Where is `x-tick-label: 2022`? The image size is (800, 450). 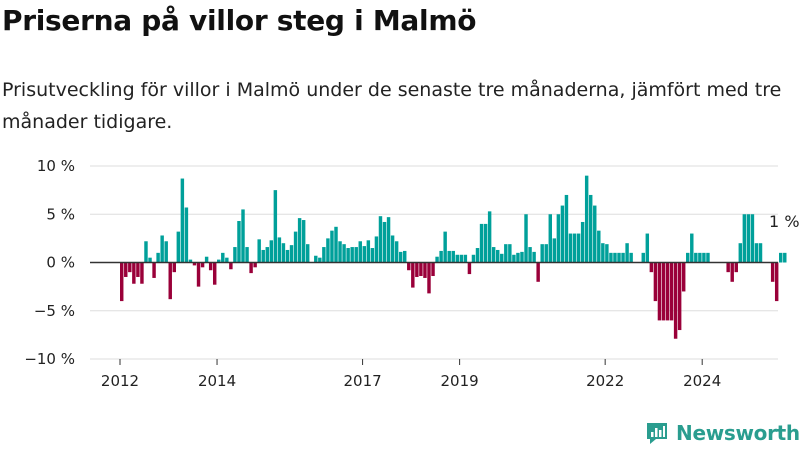
x-tick-label: 2022 is located at coordinates (605, 381).